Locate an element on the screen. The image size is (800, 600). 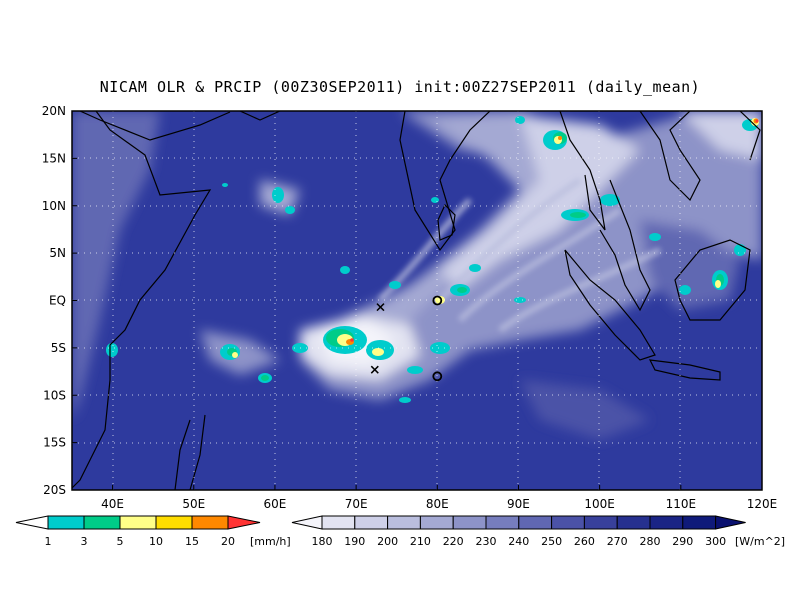
olr-colorbar-label: 290 is located at coordinates (682, 541).